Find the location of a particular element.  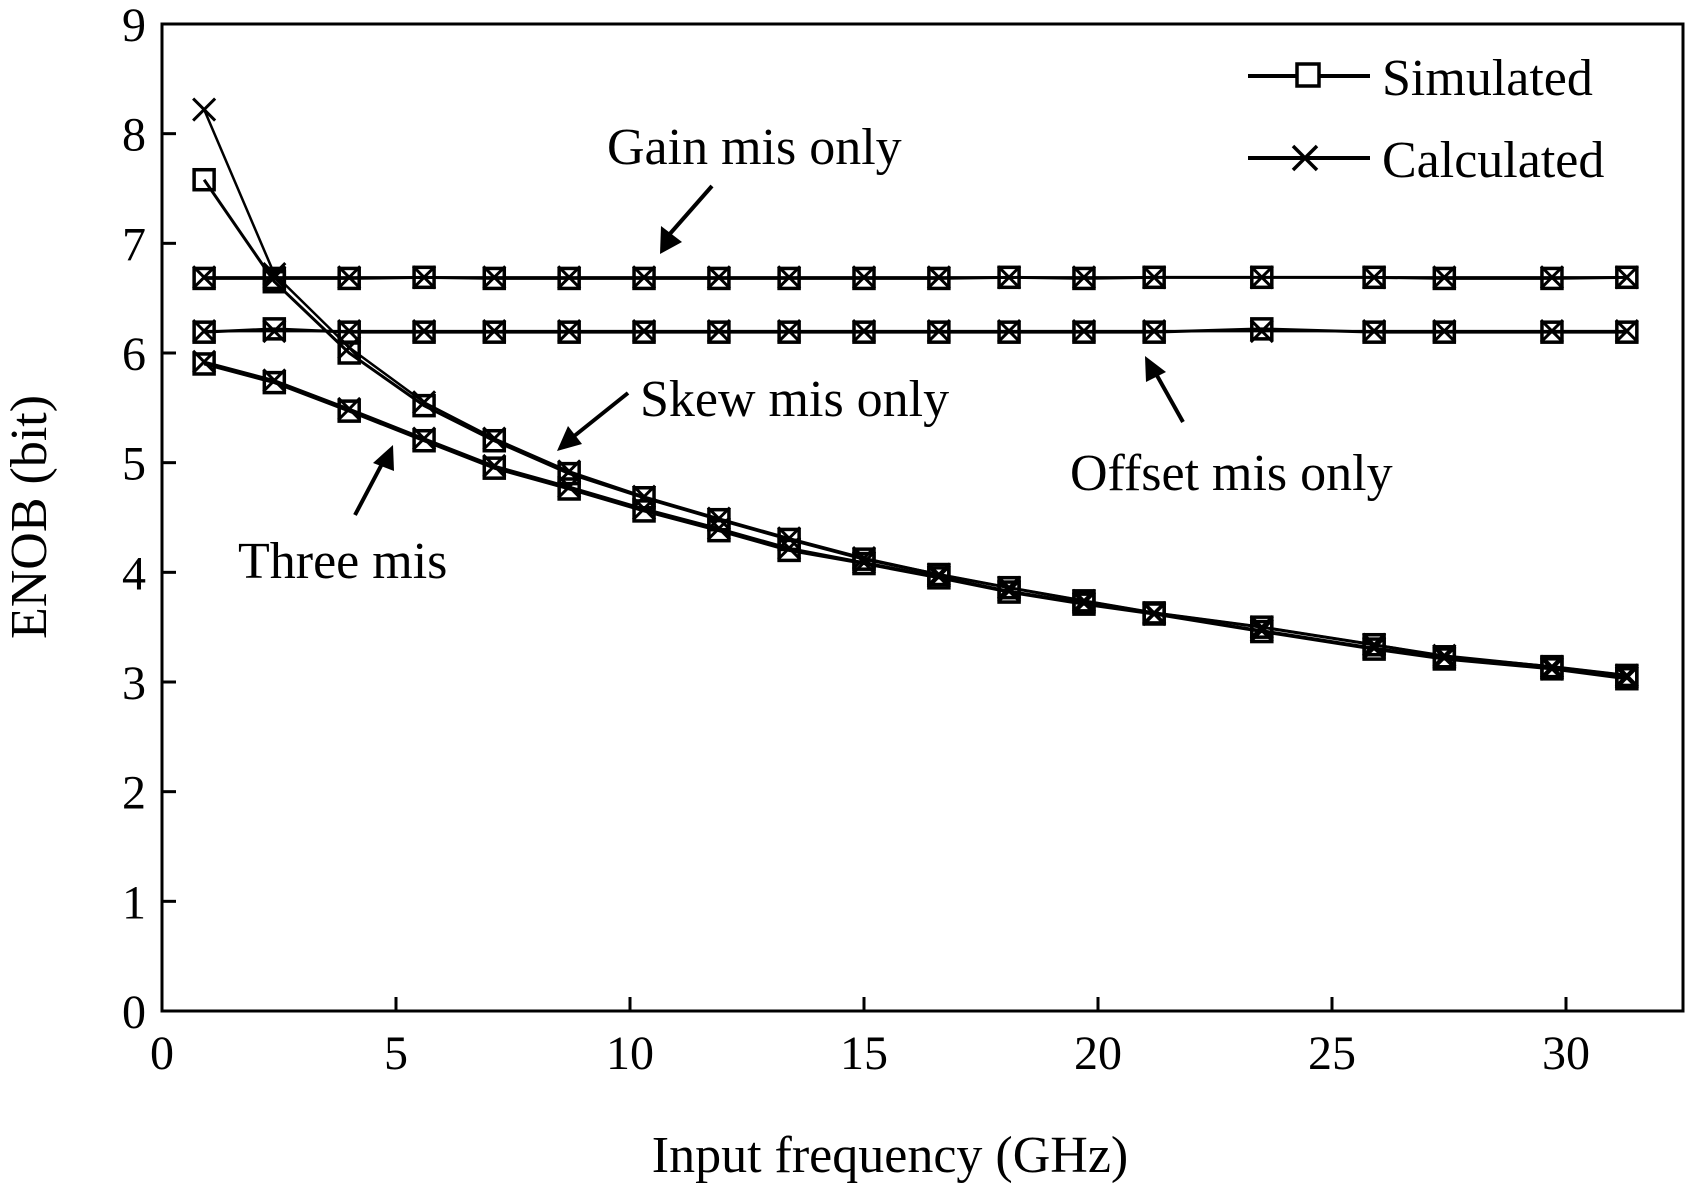

legend-marker-simulated is located at coordinates (1308, 75).